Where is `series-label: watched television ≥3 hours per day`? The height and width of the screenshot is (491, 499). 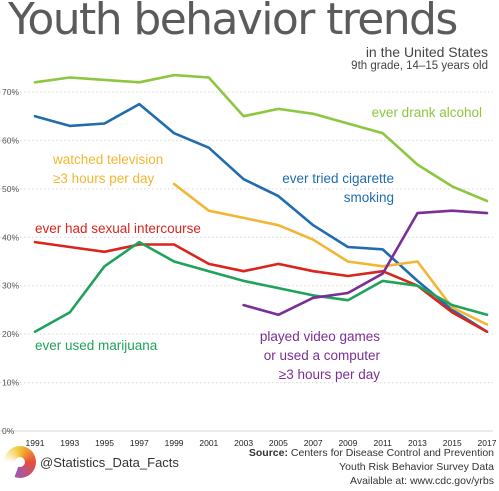 series-label: watched television ≥3 hours per day is located at coordinates (107, 169).